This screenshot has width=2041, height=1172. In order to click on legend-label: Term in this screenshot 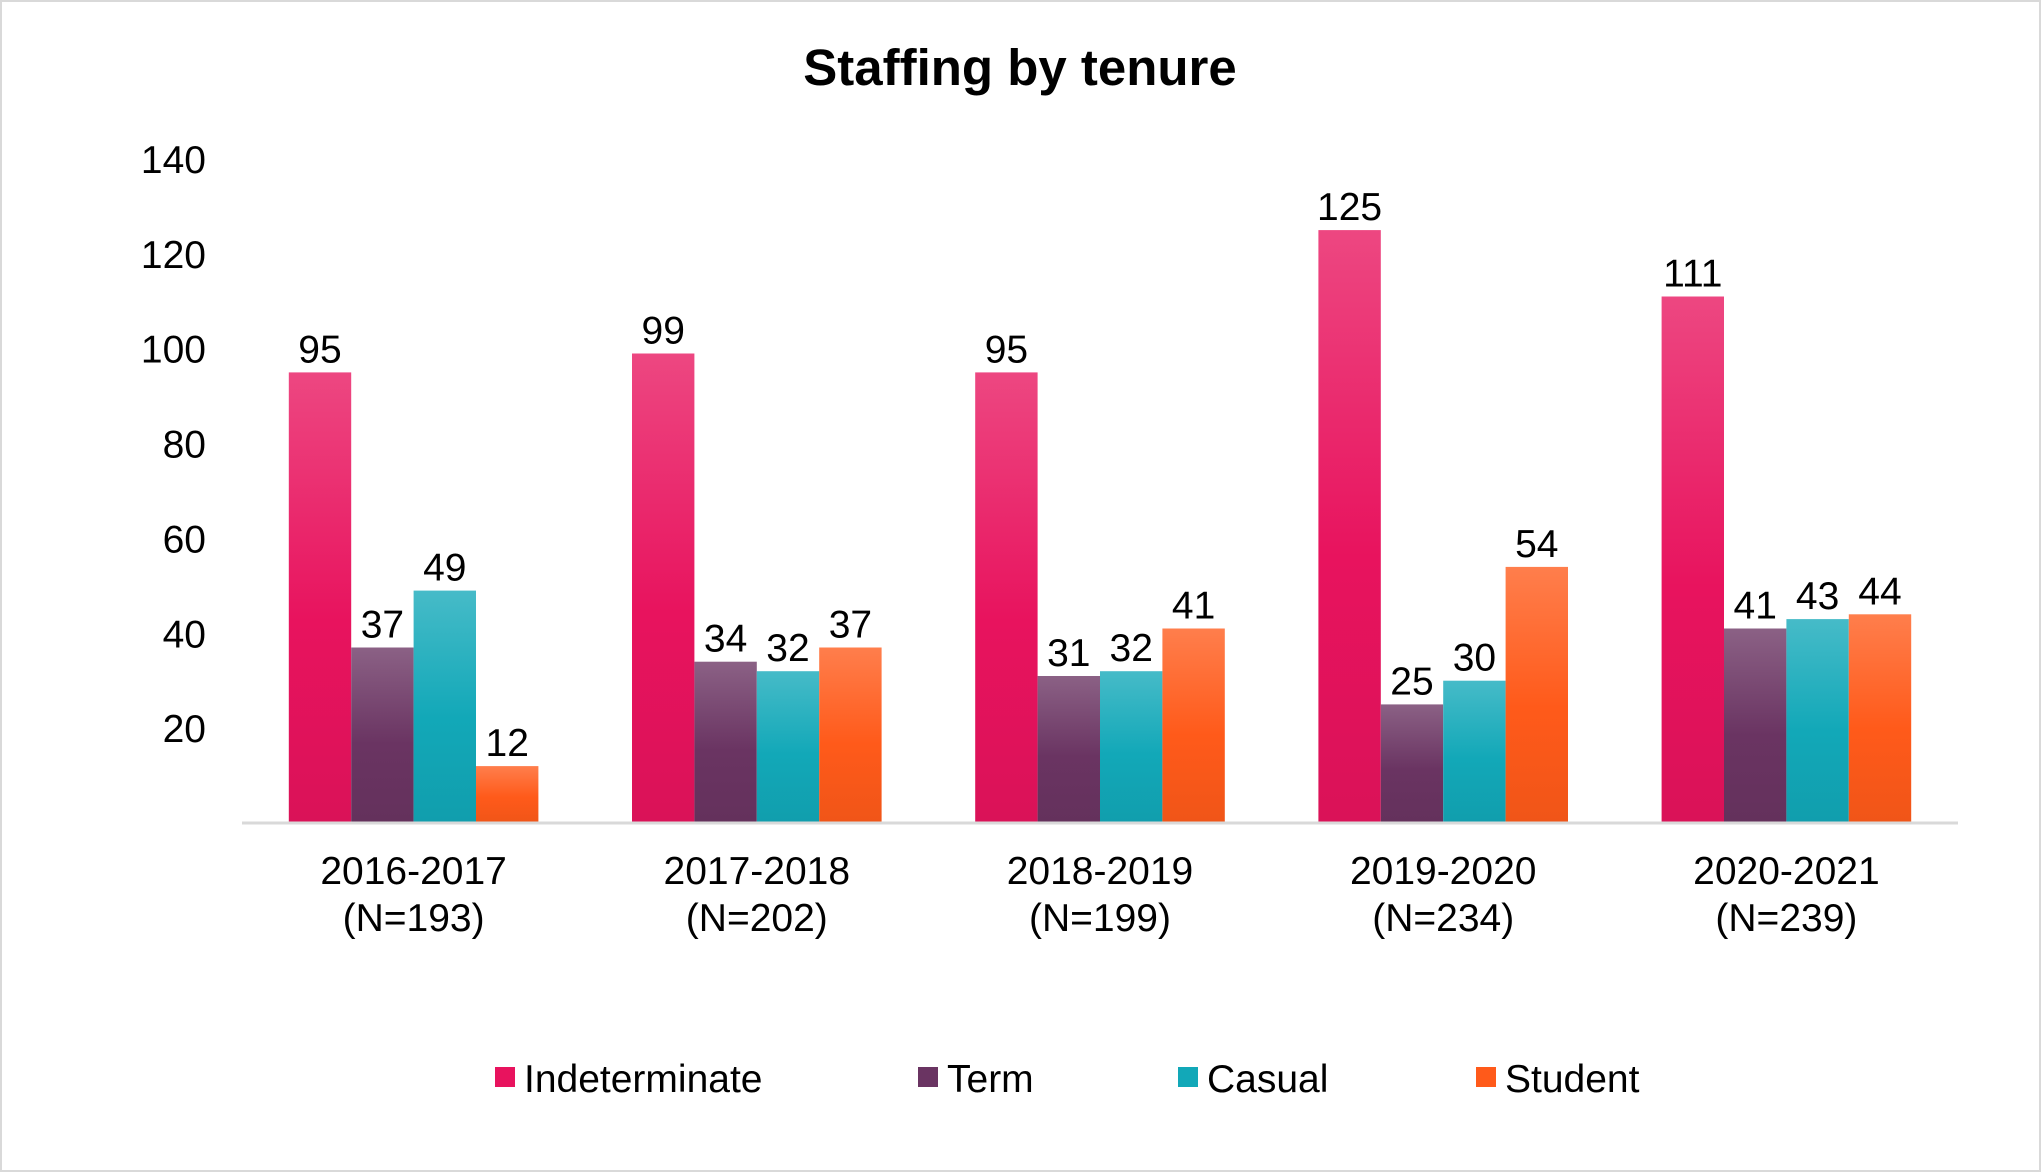, I will do `click(990, 1079)`.